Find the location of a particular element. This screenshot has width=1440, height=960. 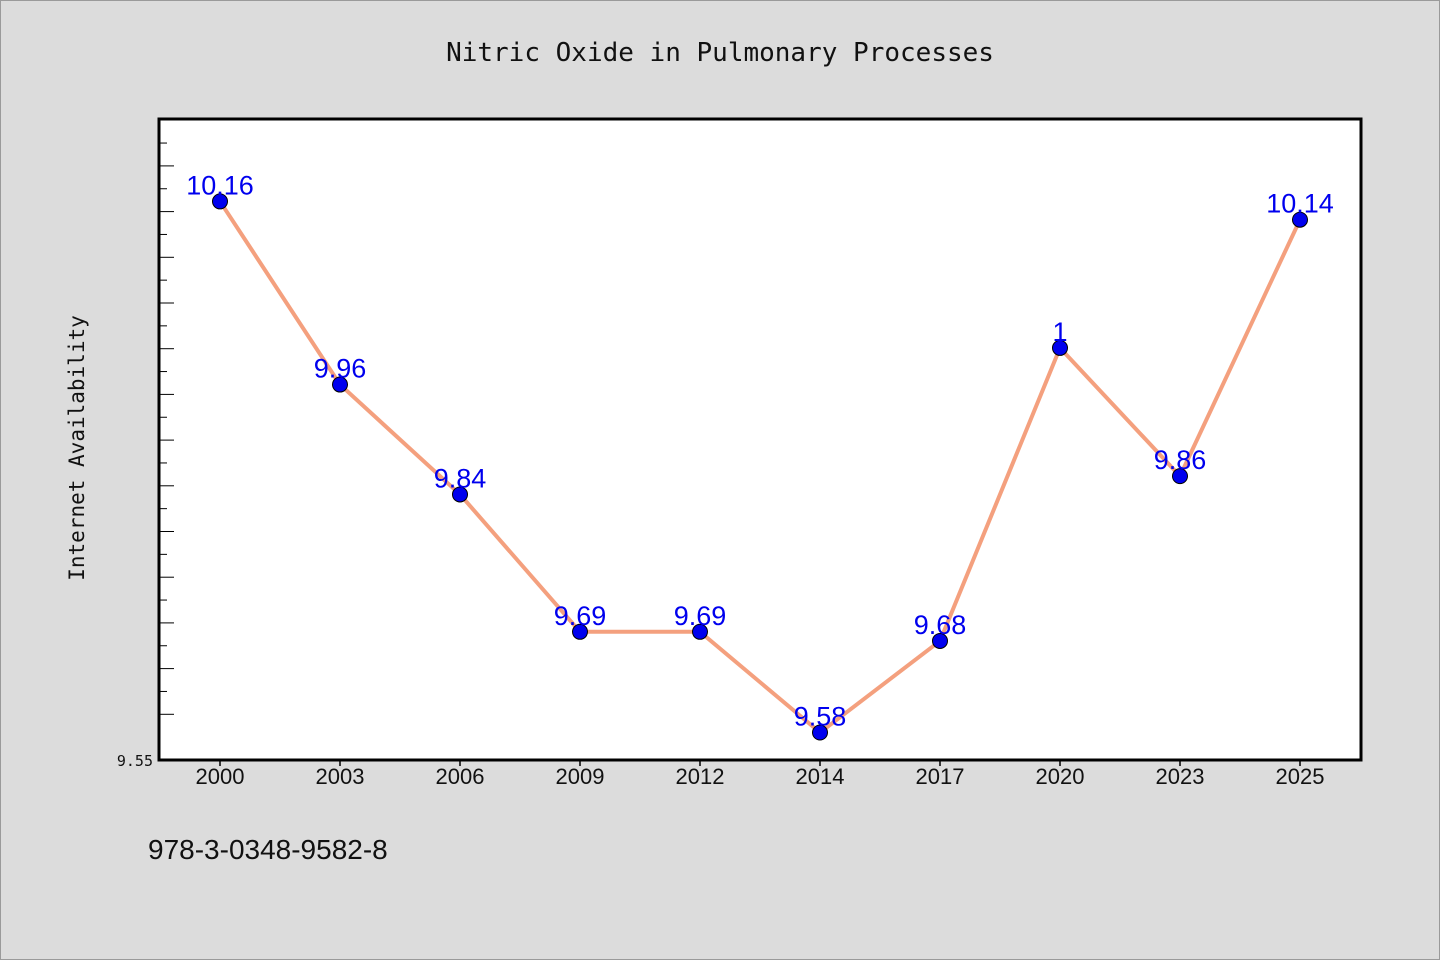

x-tick-label: 2020 is located at coordinates (1060, 776).